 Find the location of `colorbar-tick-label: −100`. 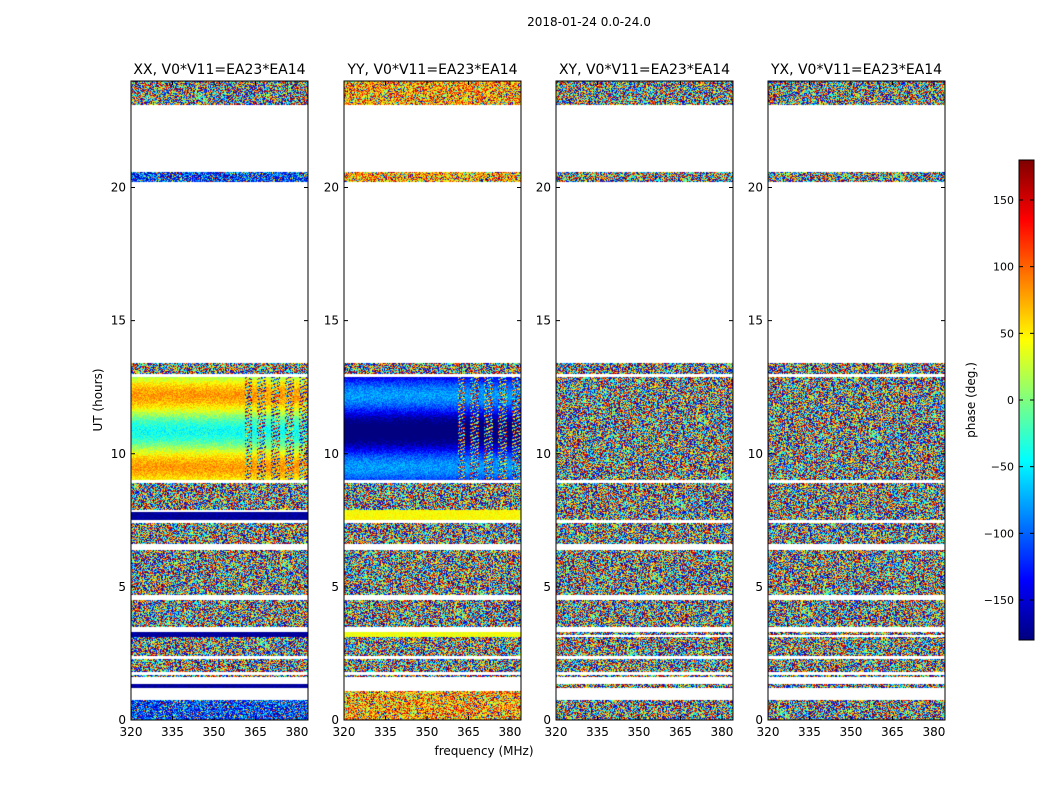

colorbar-tick-label: −100 is located at coordinates (999, 533).